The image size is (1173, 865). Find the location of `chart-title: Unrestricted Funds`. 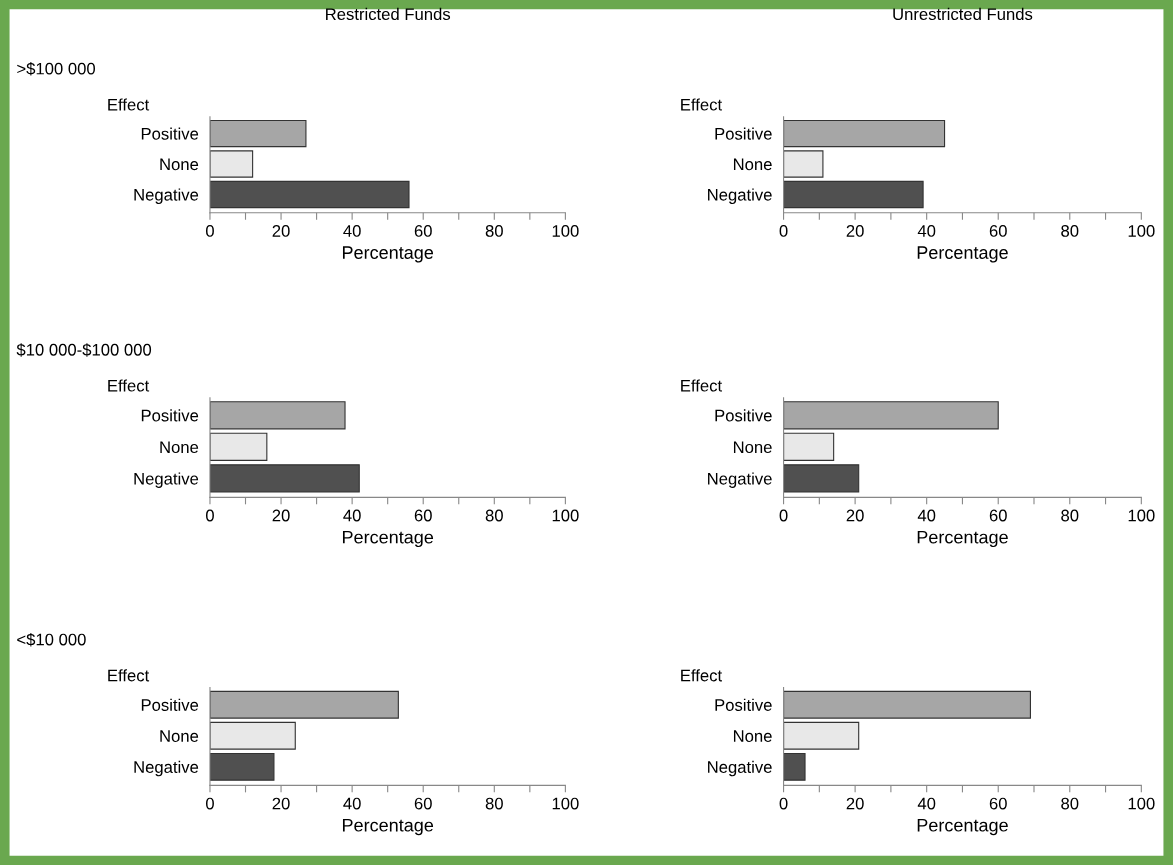

chart-title: Unrestricted Funds is located at coordinates (963, 14).